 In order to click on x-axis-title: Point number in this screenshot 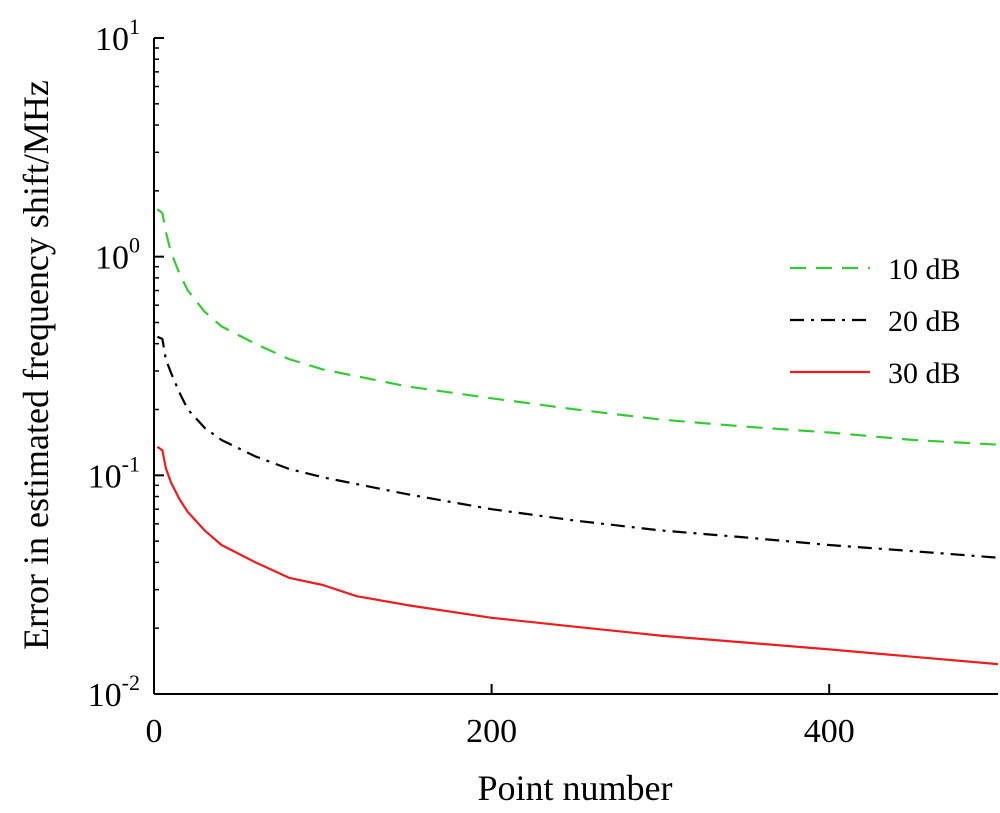, I will do `click(575, 788)`.